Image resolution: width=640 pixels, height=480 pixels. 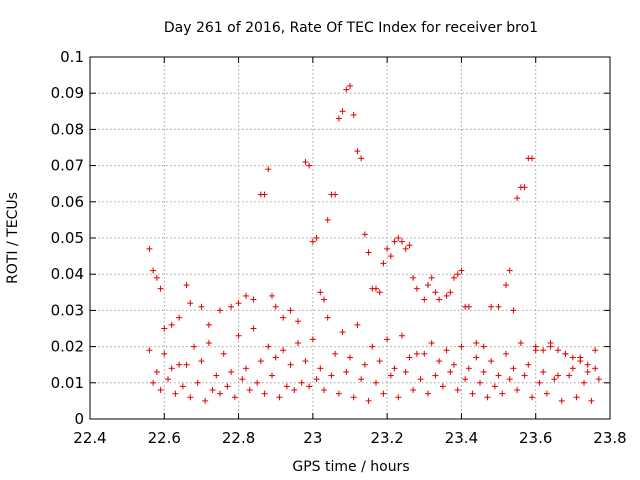 What do you see at coordinates (67, 166) in the screenshot?
I see `y-tick-label: 0.07` at bounding box center [67, 166].